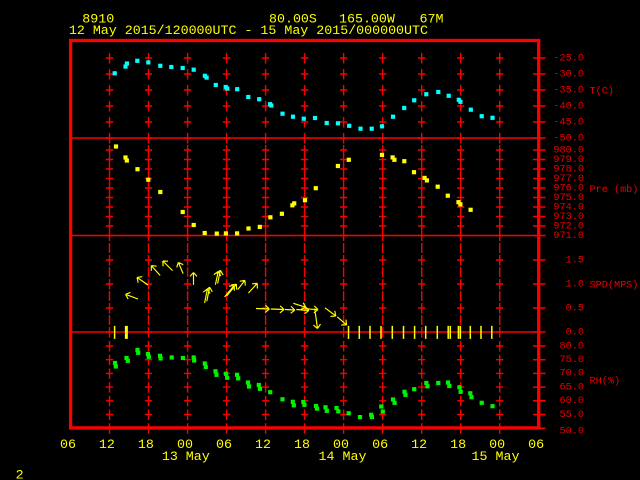 This screenshot has height=480, width=640. What do you see at coordinates (568, 226) in the screenshot?
I see `svg-text: 972.0` at bounding box center [568, 226].